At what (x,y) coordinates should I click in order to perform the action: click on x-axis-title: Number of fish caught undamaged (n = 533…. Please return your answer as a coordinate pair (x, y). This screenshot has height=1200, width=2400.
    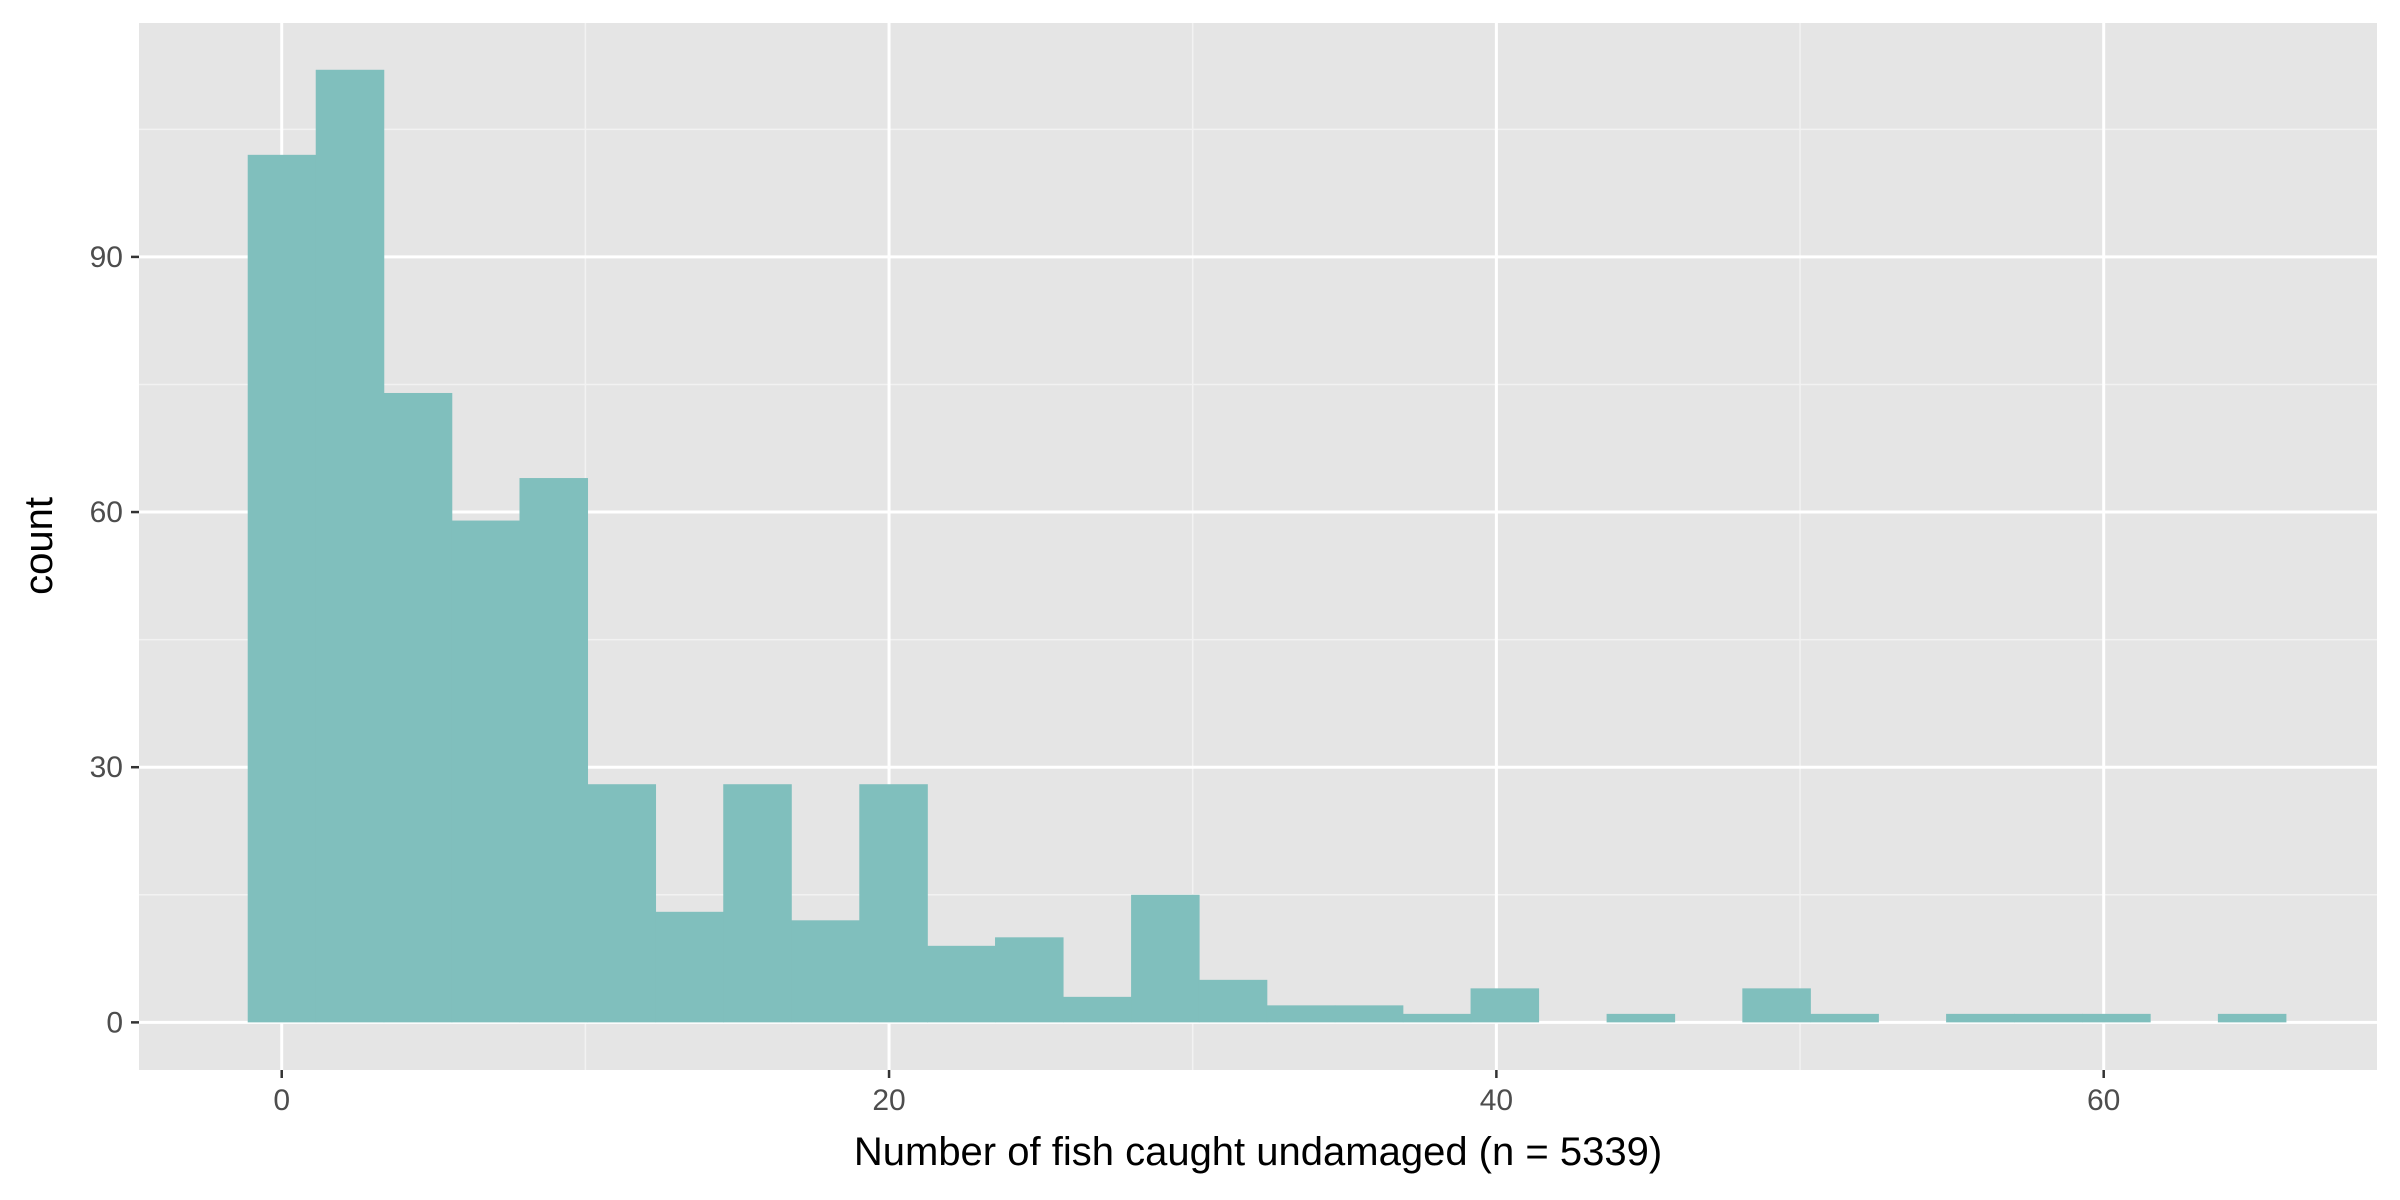
    Looking at the image, I should click on (1258, 1152).